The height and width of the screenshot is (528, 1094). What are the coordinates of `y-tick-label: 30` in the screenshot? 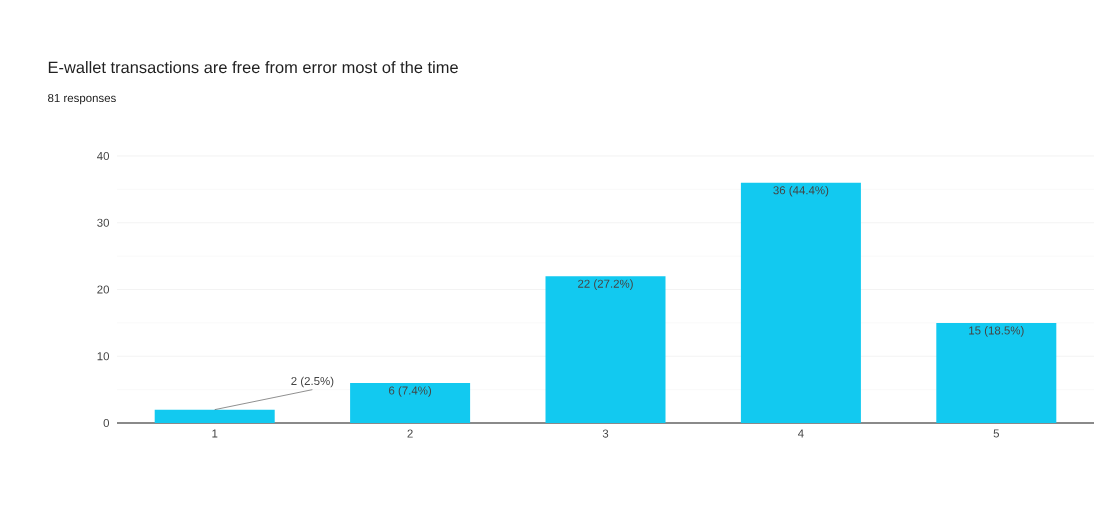 It's located at (103, 222).